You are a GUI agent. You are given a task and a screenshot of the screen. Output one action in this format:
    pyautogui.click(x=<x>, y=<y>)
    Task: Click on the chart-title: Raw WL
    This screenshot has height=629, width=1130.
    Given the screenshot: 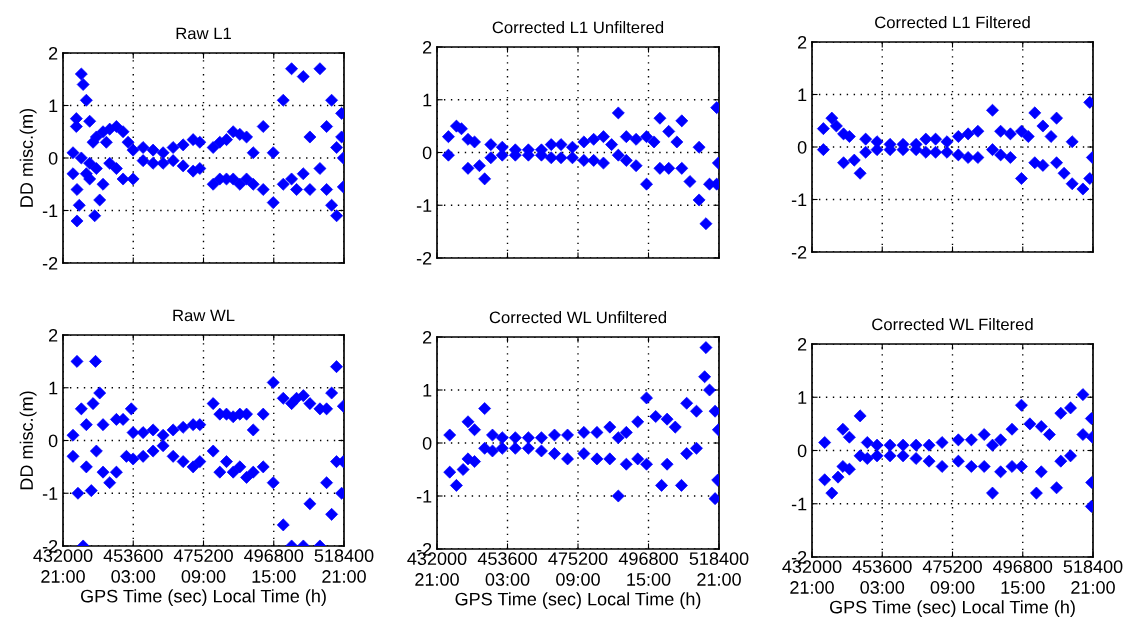 What is the action you would take?
    pyautogui.click(x=204, y=315)
    